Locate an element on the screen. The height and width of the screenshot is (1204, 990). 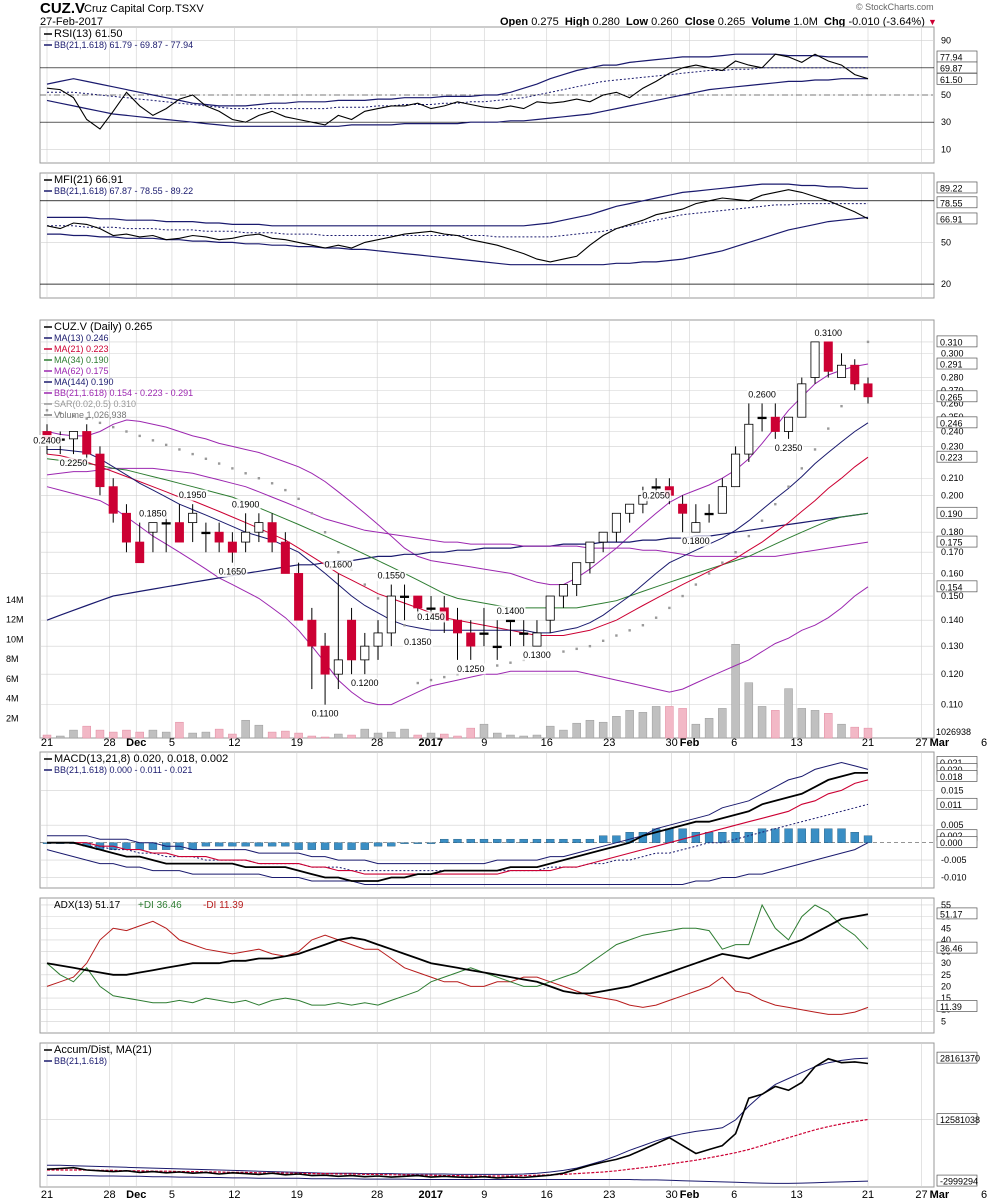
adx-line is located at coordinates (457, 954).